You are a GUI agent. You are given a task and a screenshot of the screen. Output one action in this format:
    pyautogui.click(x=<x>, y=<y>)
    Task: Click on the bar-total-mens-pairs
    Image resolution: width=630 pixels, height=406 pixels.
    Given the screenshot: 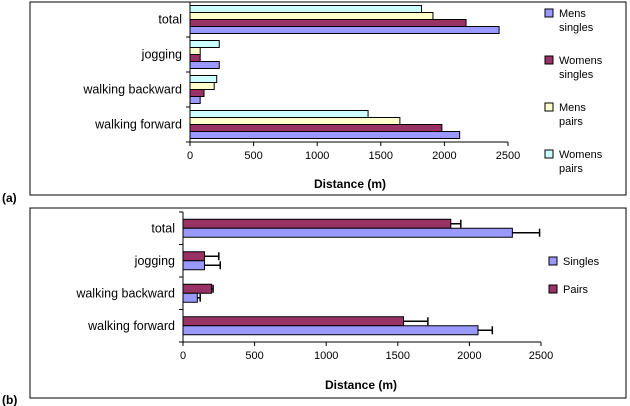 What is the action you would take?
    pyautogui.click(x=311, y=16)
    